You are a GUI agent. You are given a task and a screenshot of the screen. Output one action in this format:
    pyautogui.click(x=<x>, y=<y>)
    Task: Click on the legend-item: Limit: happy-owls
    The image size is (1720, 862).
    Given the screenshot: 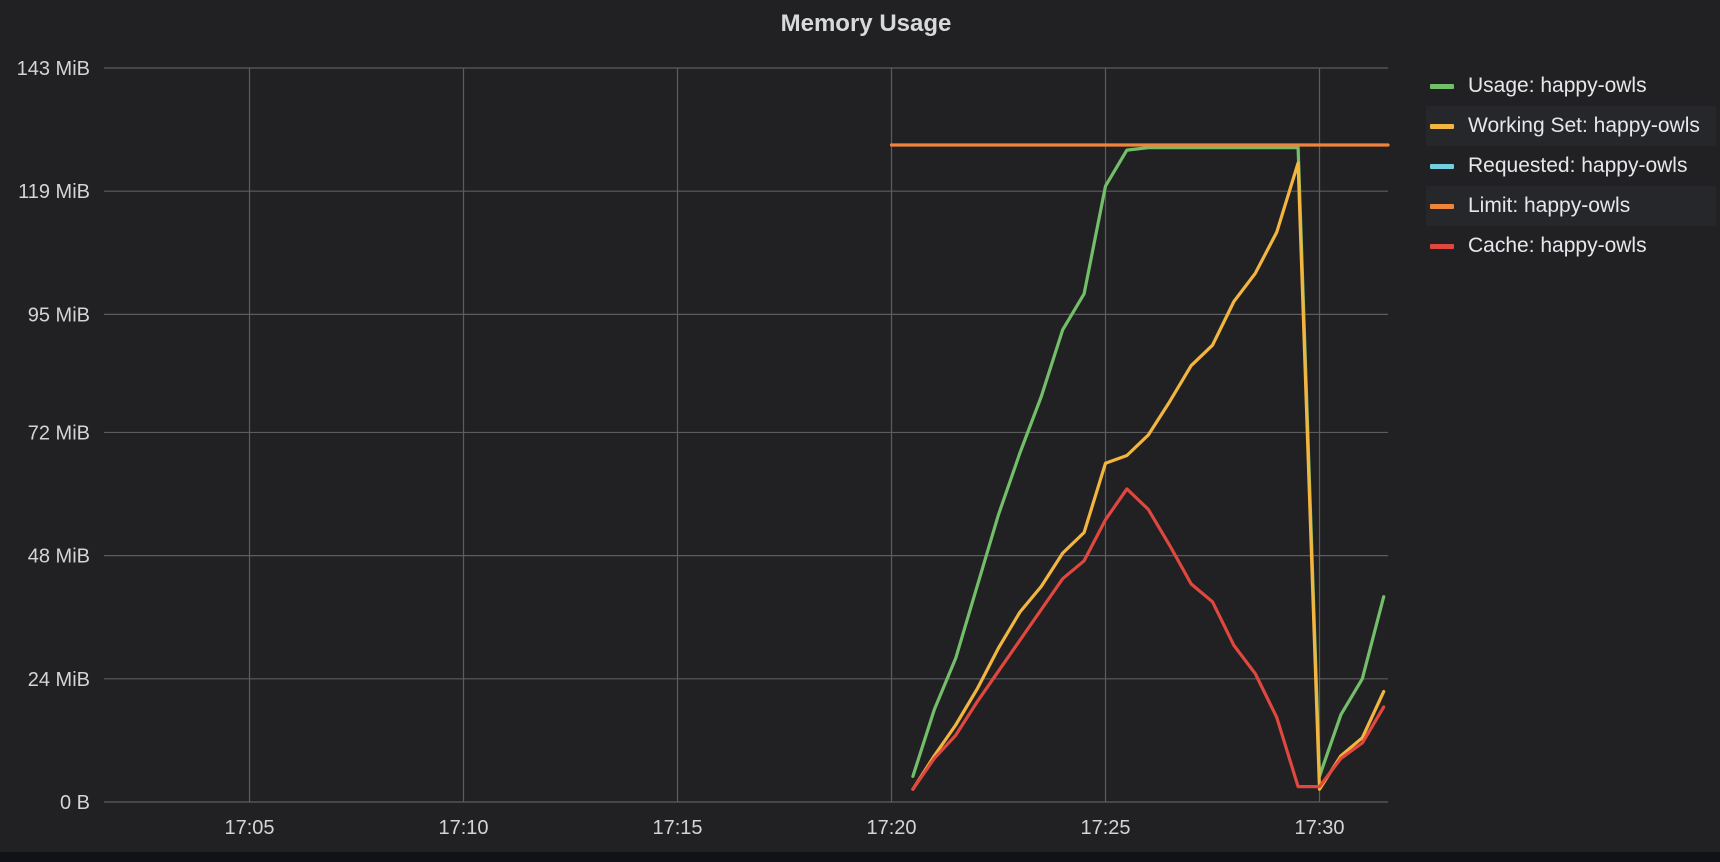 What is the action you would take?
    pyautogui.click(x=1571, y=206)
    